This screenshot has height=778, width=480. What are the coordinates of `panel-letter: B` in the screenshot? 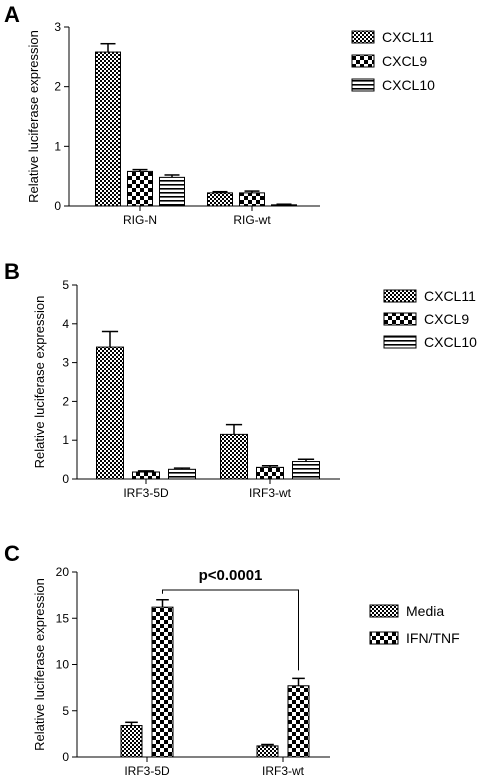 It's located at (12, 271).